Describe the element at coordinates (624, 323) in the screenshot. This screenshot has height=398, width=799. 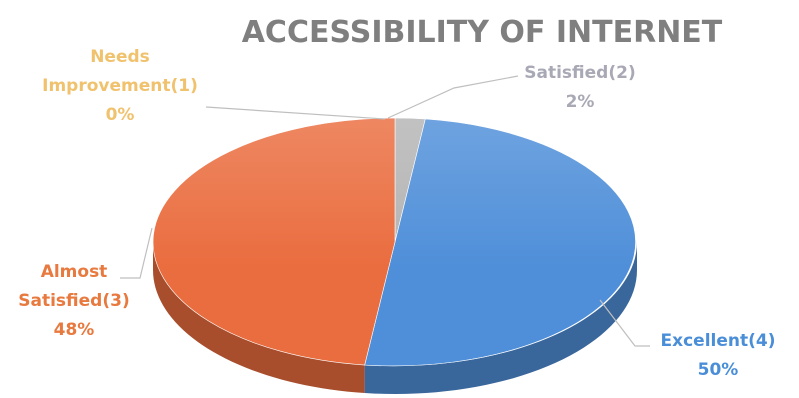
I see `leader-line-excellent` at that location.